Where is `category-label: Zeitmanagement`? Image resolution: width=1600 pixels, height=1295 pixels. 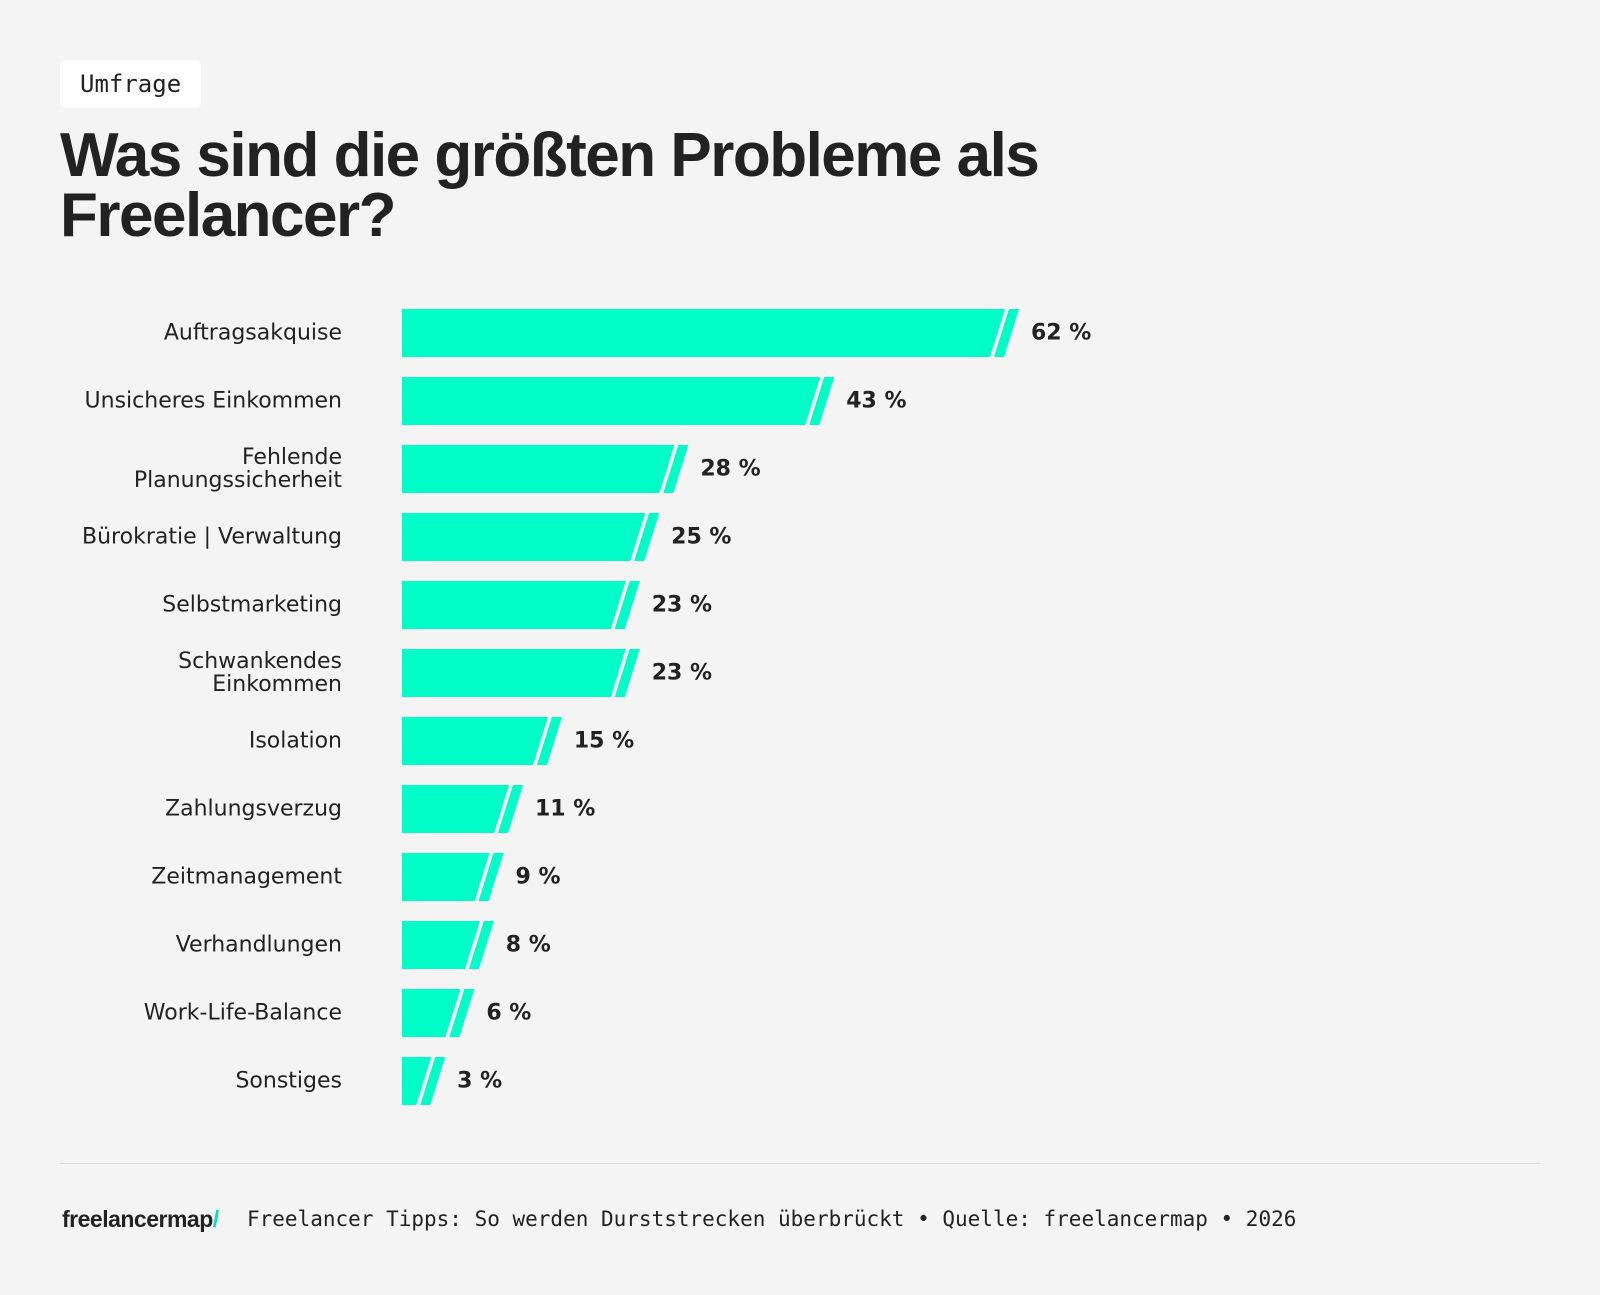
category-label: Zeitmanagement is located at coordinates (246, 877).